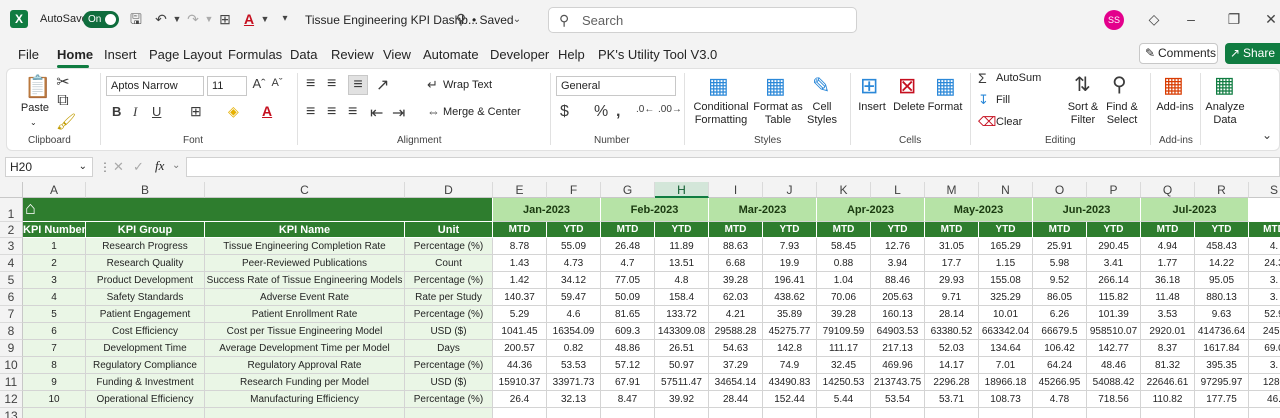 The image size is (1280, 418). I want to click on kpi-value-cell: 101.39, so click(1114, 314).